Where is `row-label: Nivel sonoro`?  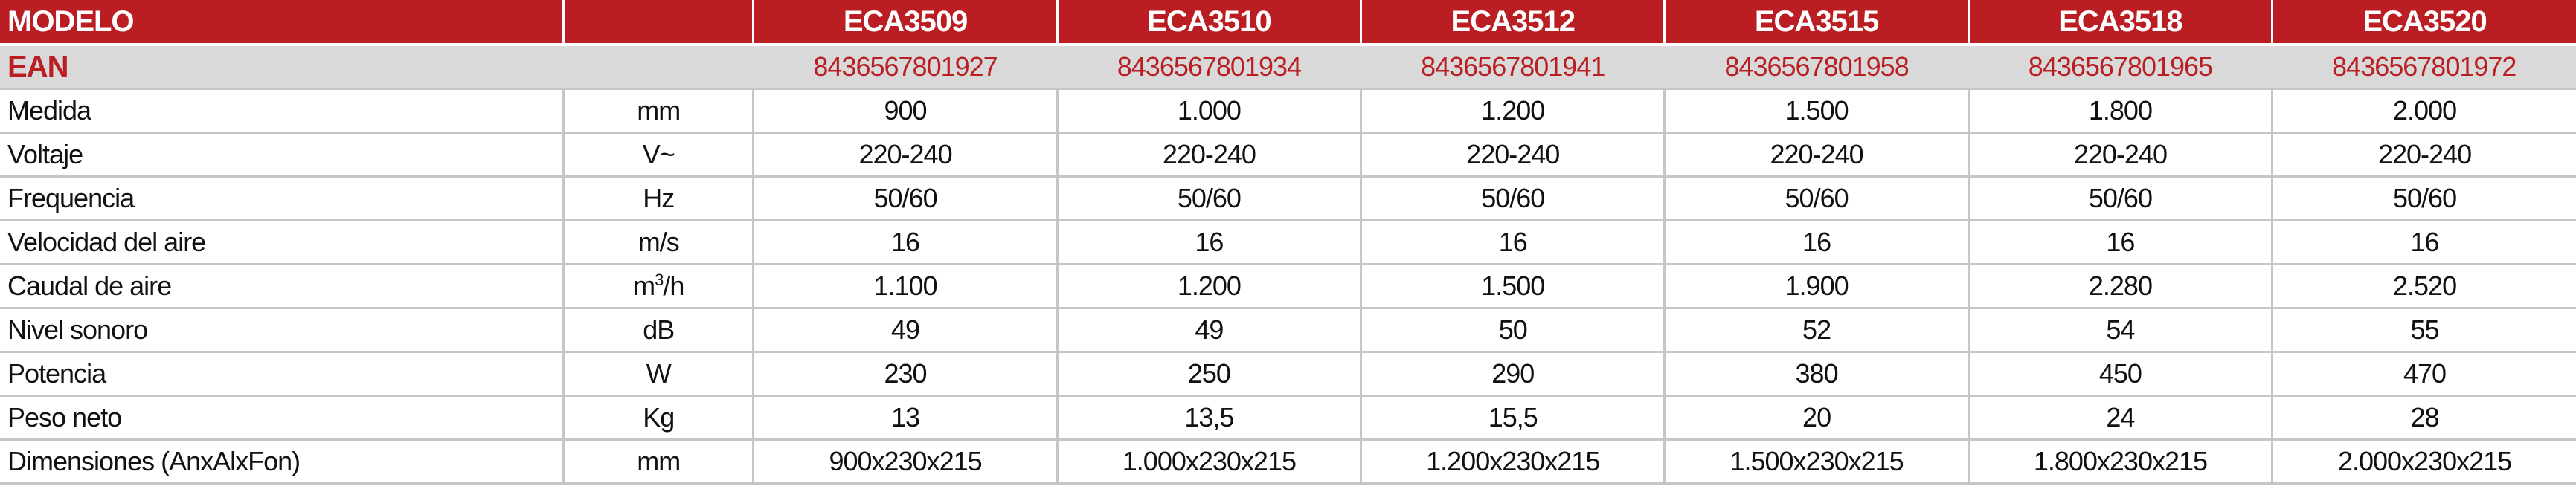 row-label: Nivel sonoro is located at coordinates (282, 331).